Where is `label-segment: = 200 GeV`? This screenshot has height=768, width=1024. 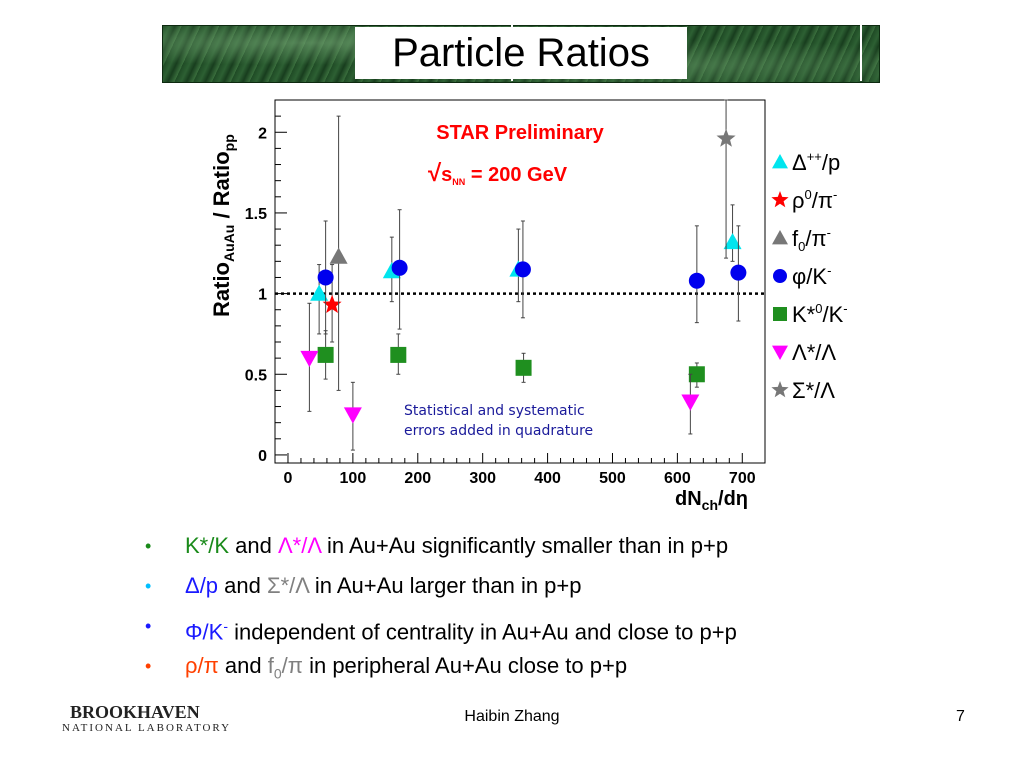 label-segment: = 200 GeV is located at coordinates (516, 175).